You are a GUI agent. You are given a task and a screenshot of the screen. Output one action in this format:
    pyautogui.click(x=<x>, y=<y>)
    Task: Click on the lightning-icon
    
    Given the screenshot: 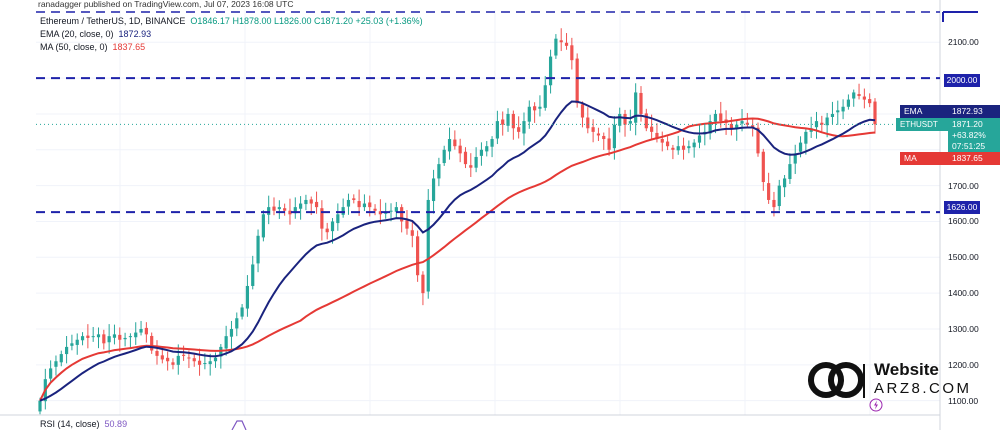 What is the action you would take?
    pyautogui.click(x=876, y=405)
    